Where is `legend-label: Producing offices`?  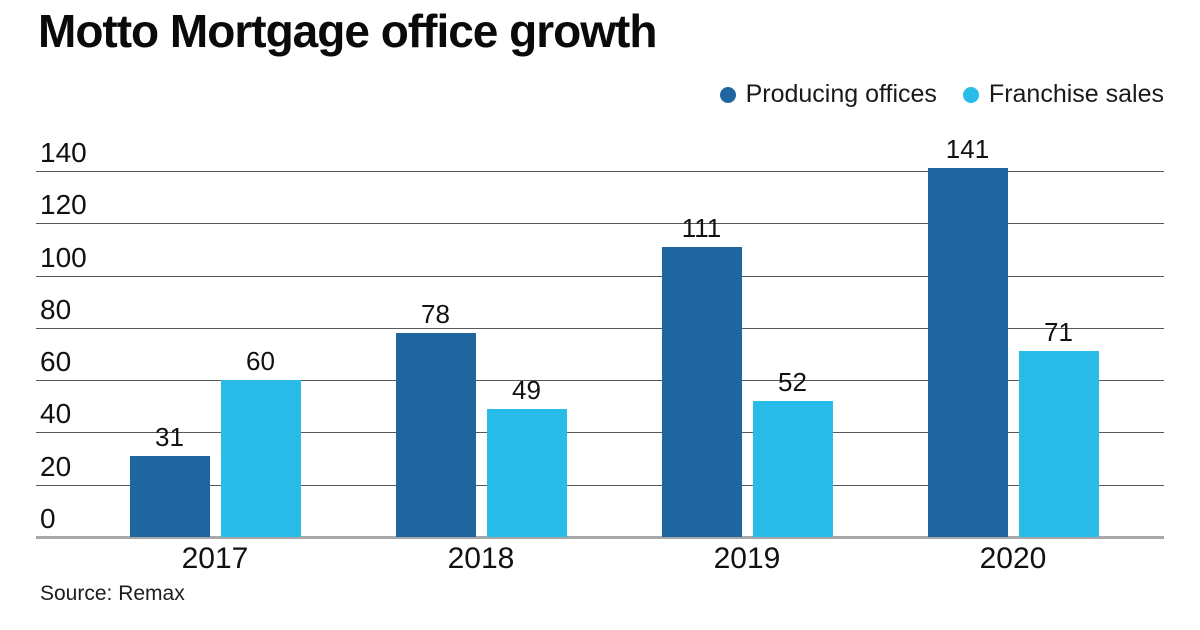
legend-label: Producing offices is located at coordinates (841, 94).